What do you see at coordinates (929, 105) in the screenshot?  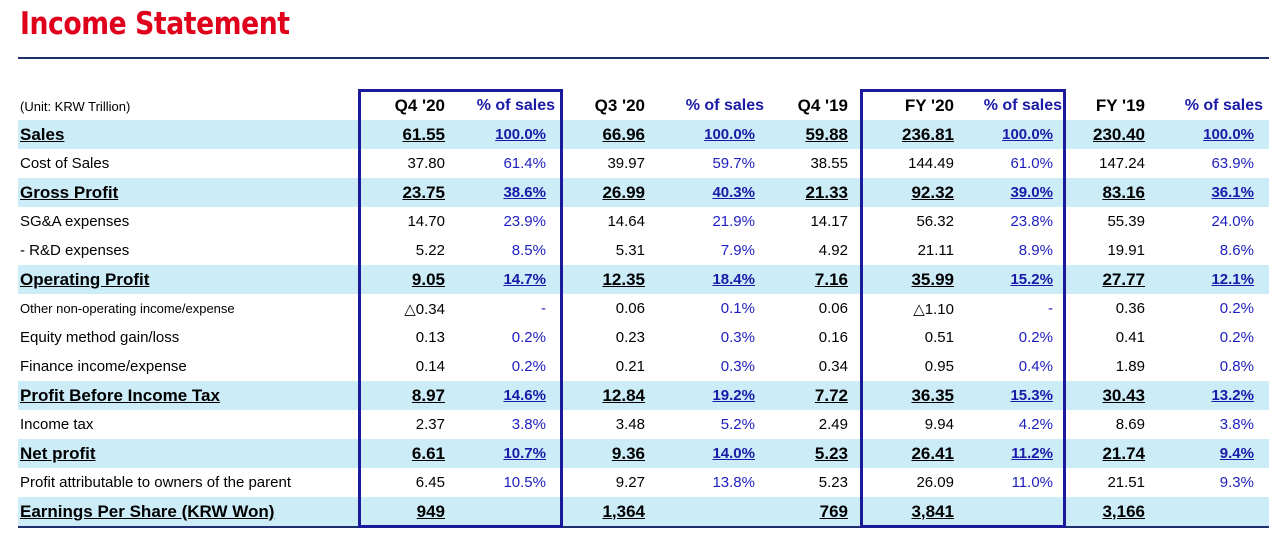 I see `column-header: FY '20` at bounding box center [929, 105].